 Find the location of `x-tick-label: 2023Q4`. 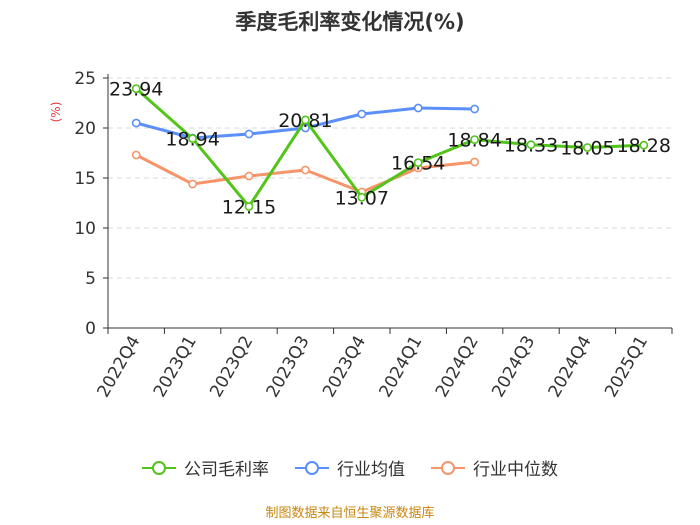

x-tick-label: 2023Q4 is located at coordinates (344, 367).